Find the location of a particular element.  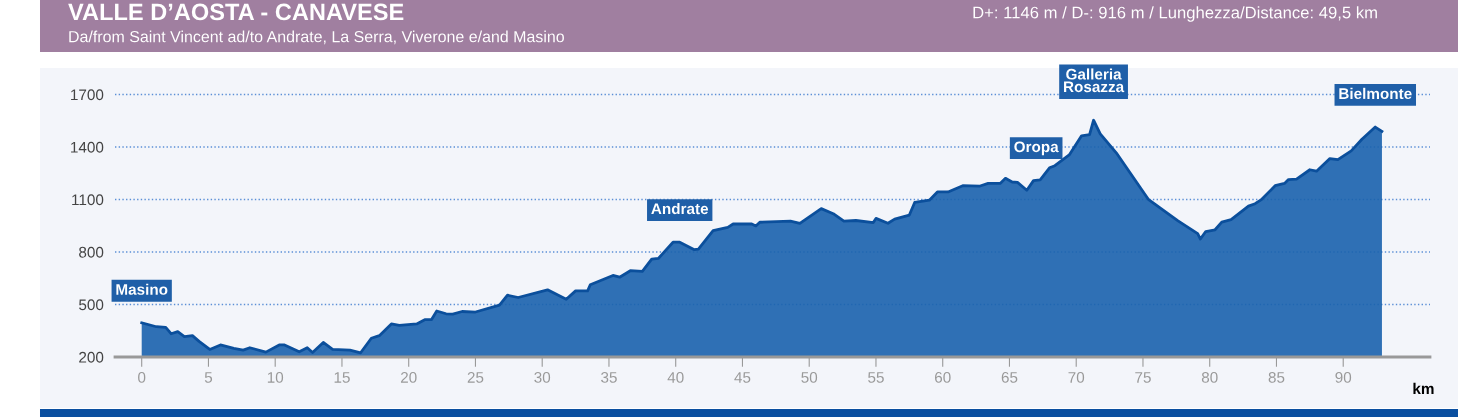

annotation: Galleria Rosazza is located at coordinates (1094, 80).